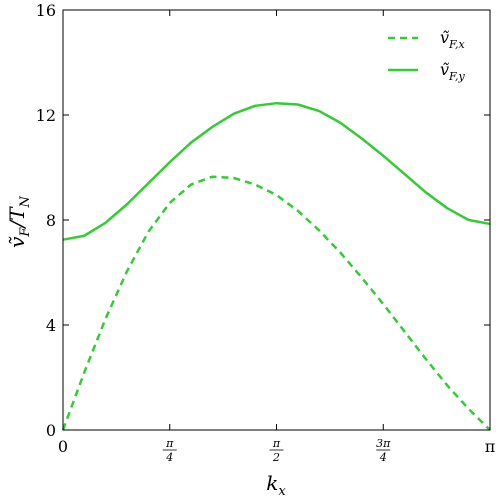 The height and width of the screenshot is (500, 500). Describe the element at coordinates (46, 115) in the screenshot. I see `y-tick-label: 12` at that location.